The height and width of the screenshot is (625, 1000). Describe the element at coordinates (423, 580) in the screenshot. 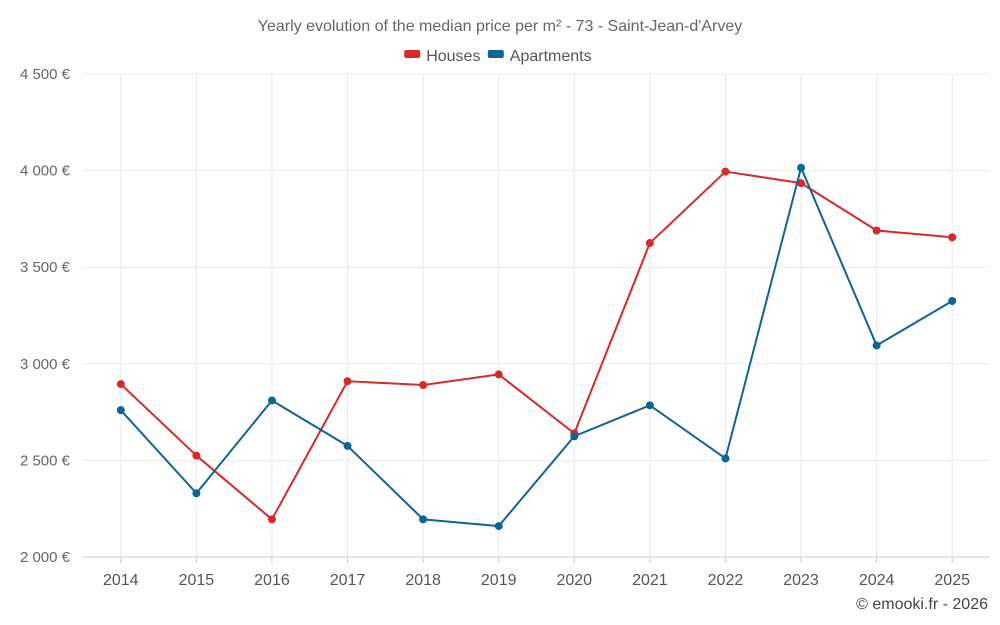

I see `x-tick-label: 2018` at that location.